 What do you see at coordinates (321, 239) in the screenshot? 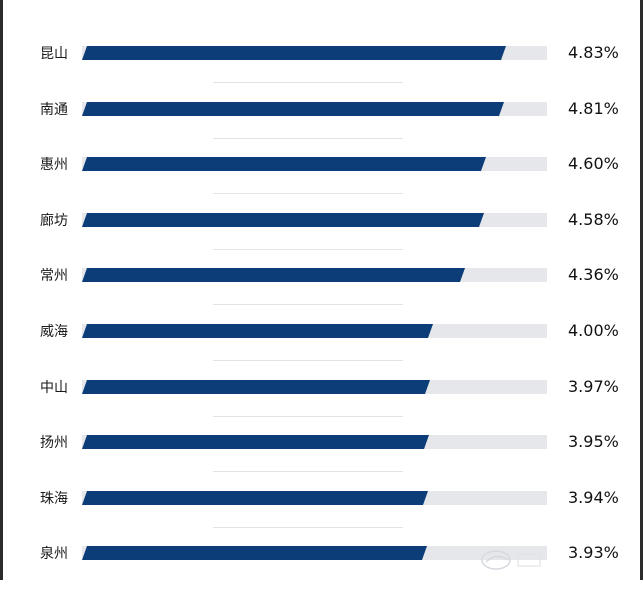
I see `chart-row: 廊坊 4.58%` at bounding box center [321, 239].